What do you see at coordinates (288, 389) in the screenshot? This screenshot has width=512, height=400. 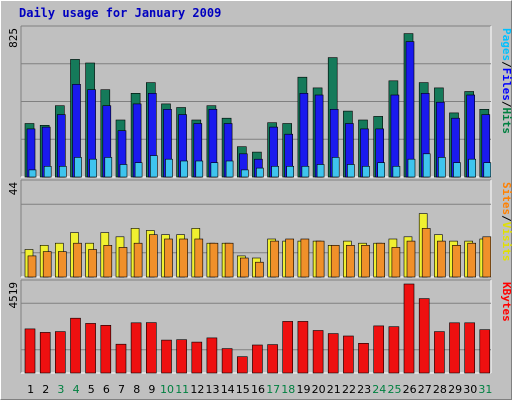 I see `x-tick-label: 18` at bounding box center [288, 389].